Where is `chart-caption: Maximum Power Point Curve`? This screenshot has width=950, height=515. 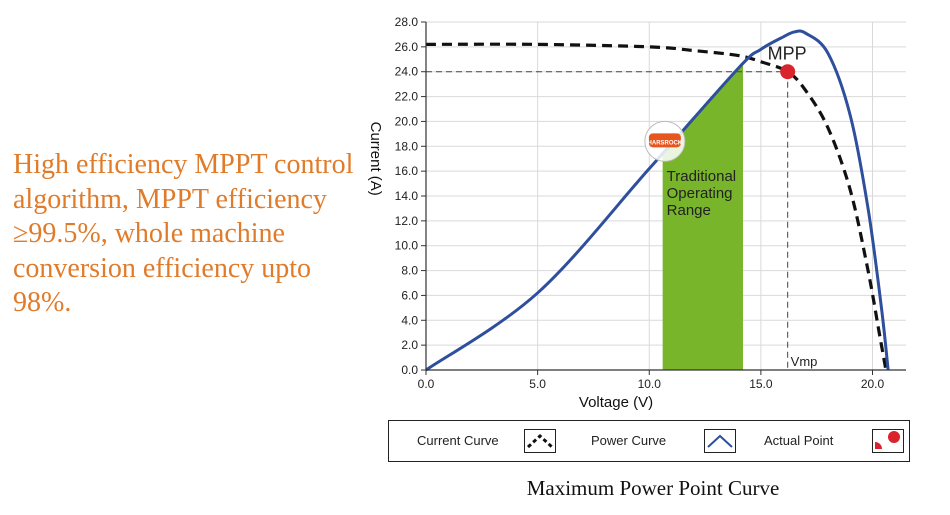 chart-caption: Maximum Power Point Curve is located at coordinates (653, 488).